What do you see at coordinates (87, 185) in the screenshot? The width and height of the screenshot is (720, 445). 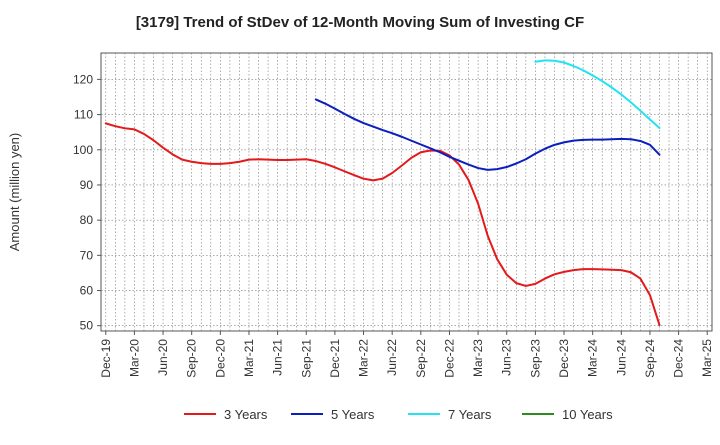 I see `y-tick-label: 90` at bounding box center [87, 185].